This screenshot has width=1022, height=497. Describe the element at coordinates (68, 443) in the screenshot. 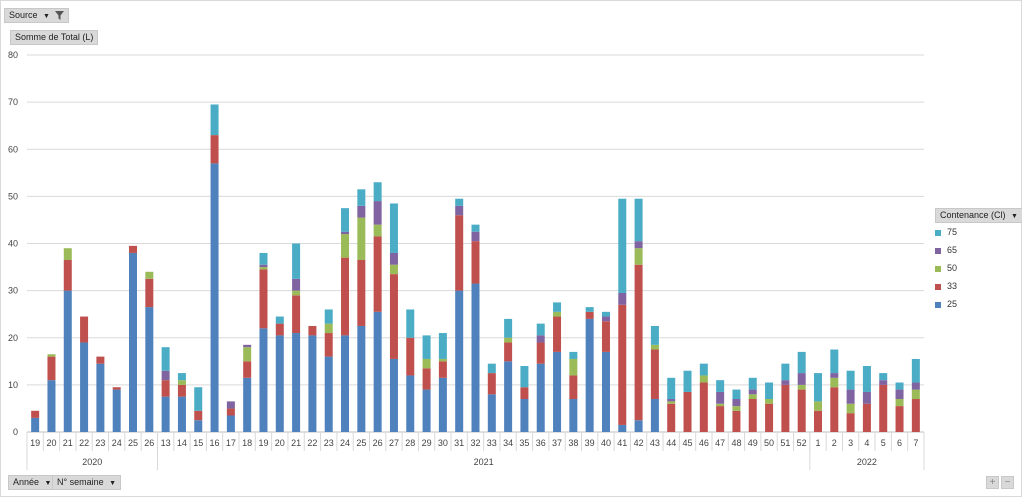

I see `x-tick-label: 21` at that location.